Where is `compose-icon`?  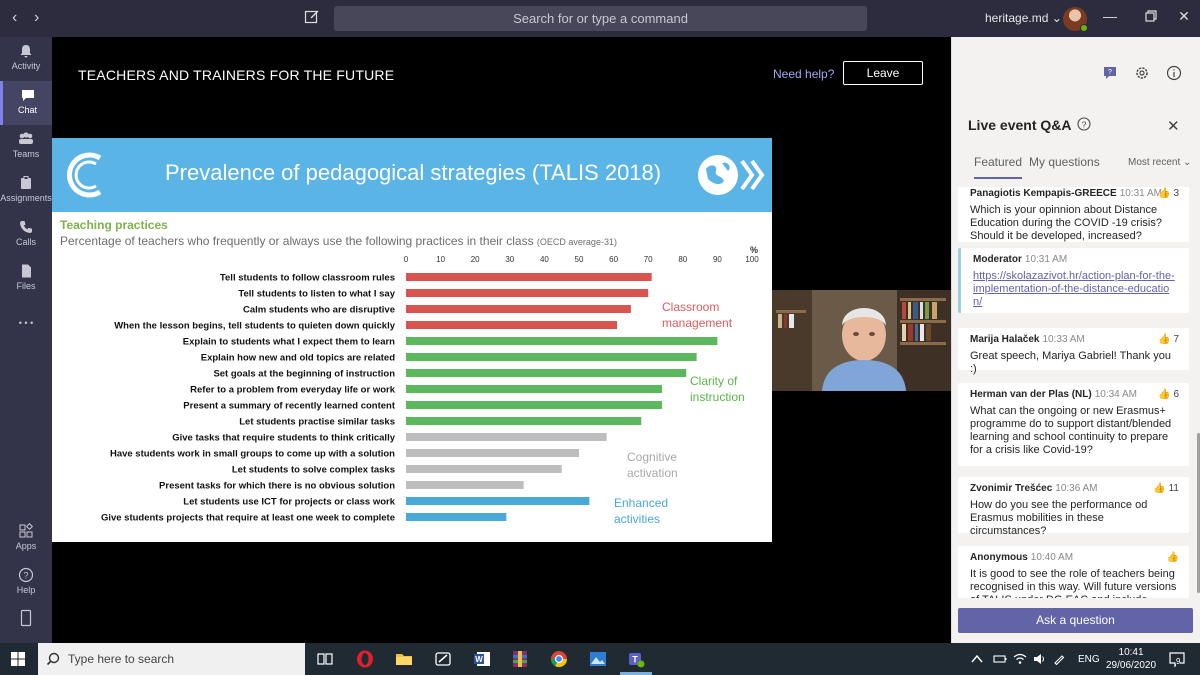
compose-icon is located at coordinates (312, 17).